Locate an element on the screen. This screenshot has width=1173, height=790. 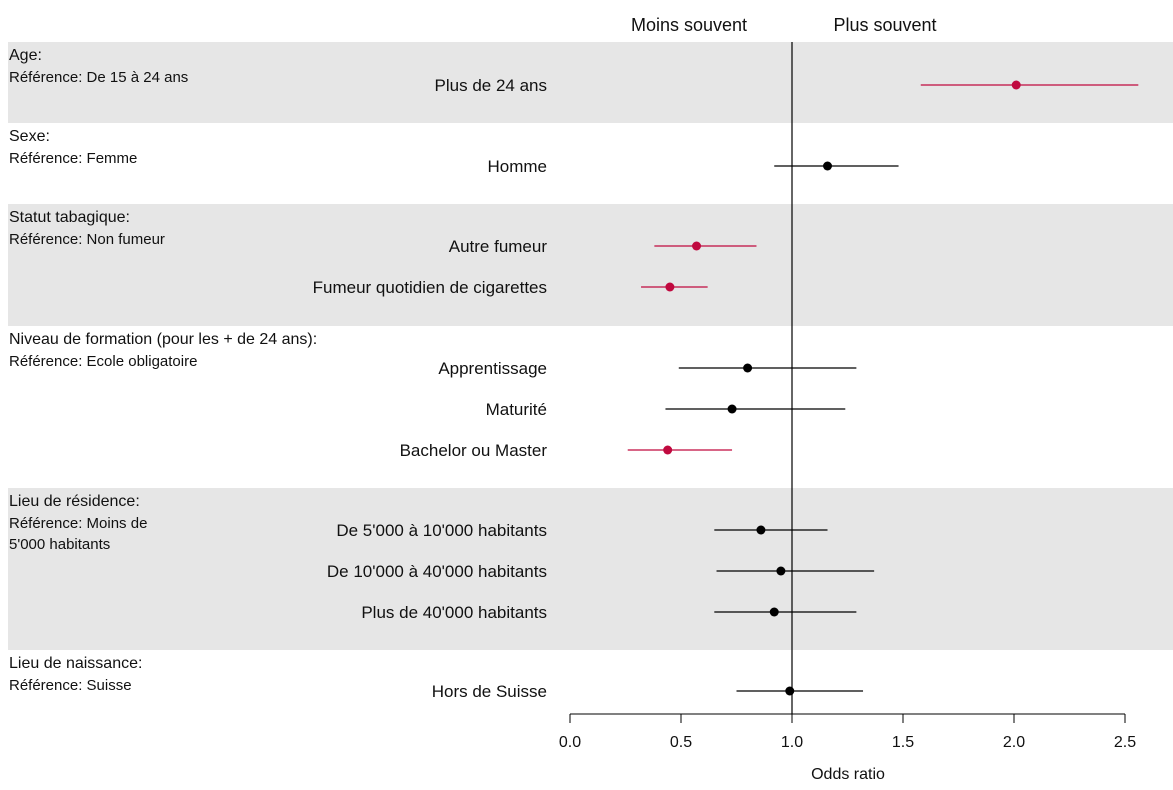
group-reference: Référence: Non fumeur is located at coordinates (87, 239).